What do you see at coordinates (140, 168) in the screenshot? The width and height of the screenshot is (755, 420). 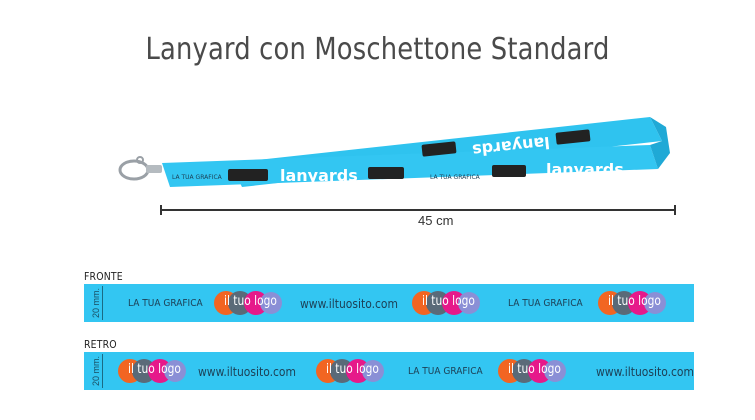 I see `carabiner-hook-icon` at bounding box center [140, 168].